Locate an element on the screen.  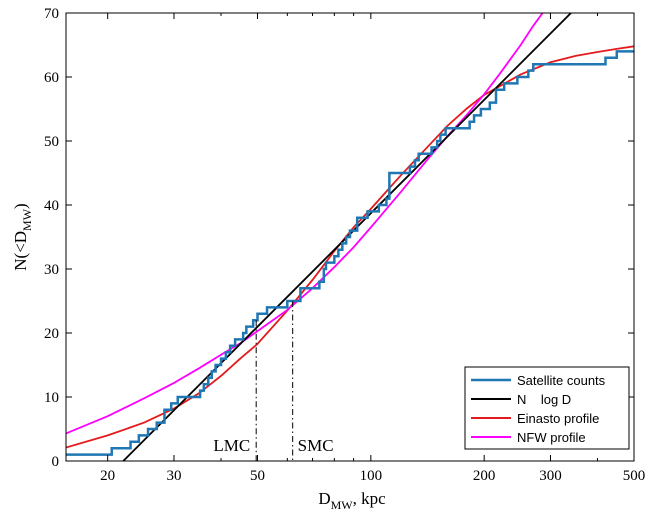
x-tick-label: 500 is located at coordinates (634, 476).